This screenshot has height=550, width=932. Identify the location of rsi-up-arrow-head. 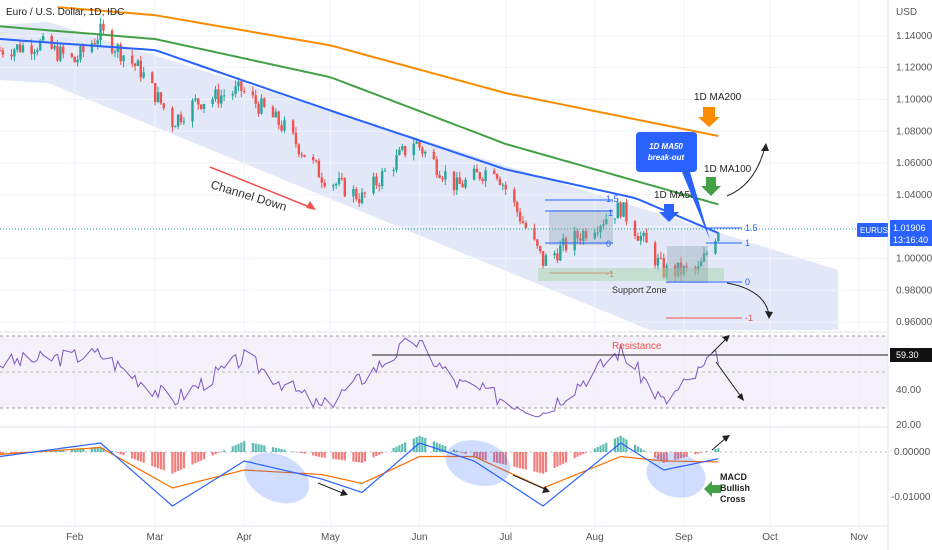
(726, 338).